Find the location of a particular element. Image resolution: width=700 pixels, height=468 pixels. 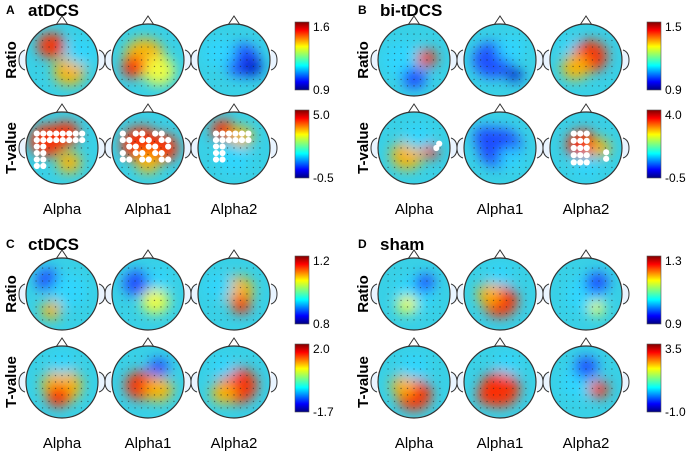

topomap-c-ratio-alpha is located at coordinates (62, 290).